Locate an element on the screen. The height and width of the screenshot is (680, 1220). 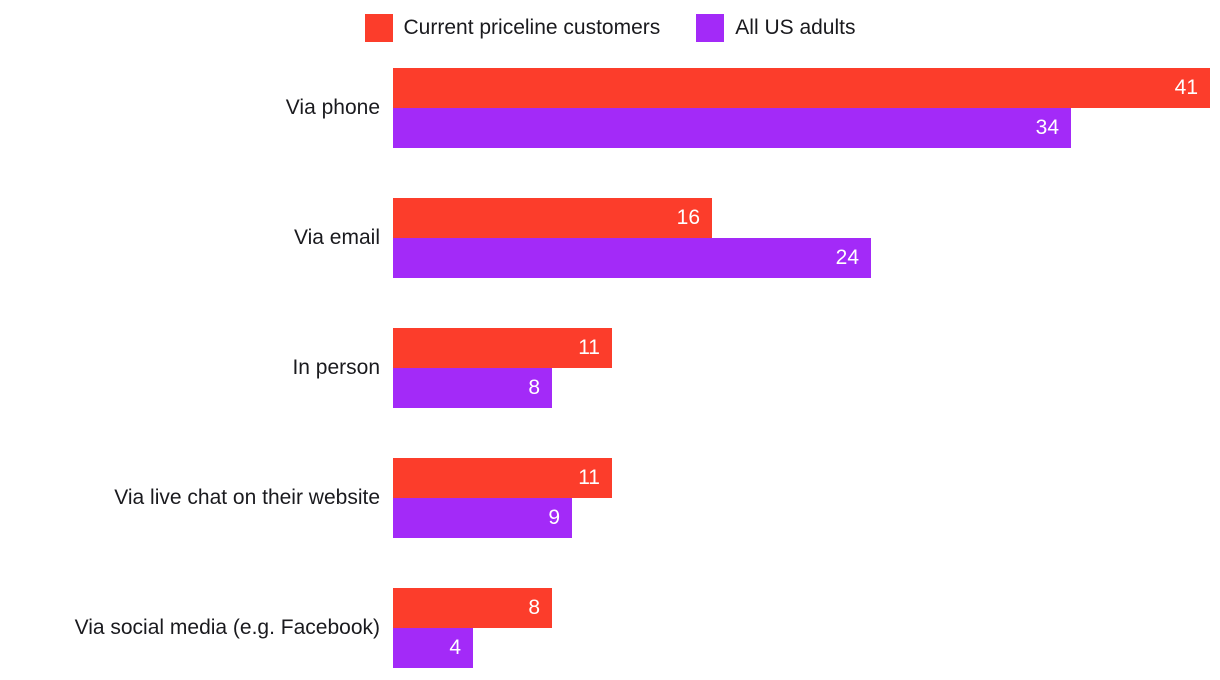
category-label: In person is located at coordinates (336, 367).